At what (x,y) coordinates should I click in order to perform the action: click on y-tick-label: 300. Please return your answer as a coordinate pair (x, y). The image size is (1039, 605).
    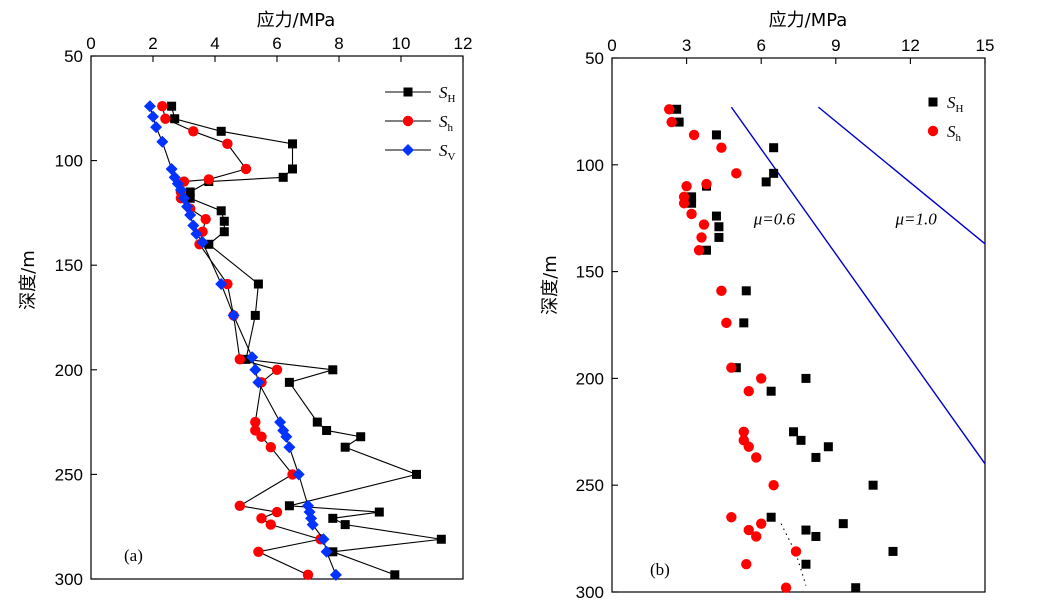
    Looking at the image, I should click on (590, 592).